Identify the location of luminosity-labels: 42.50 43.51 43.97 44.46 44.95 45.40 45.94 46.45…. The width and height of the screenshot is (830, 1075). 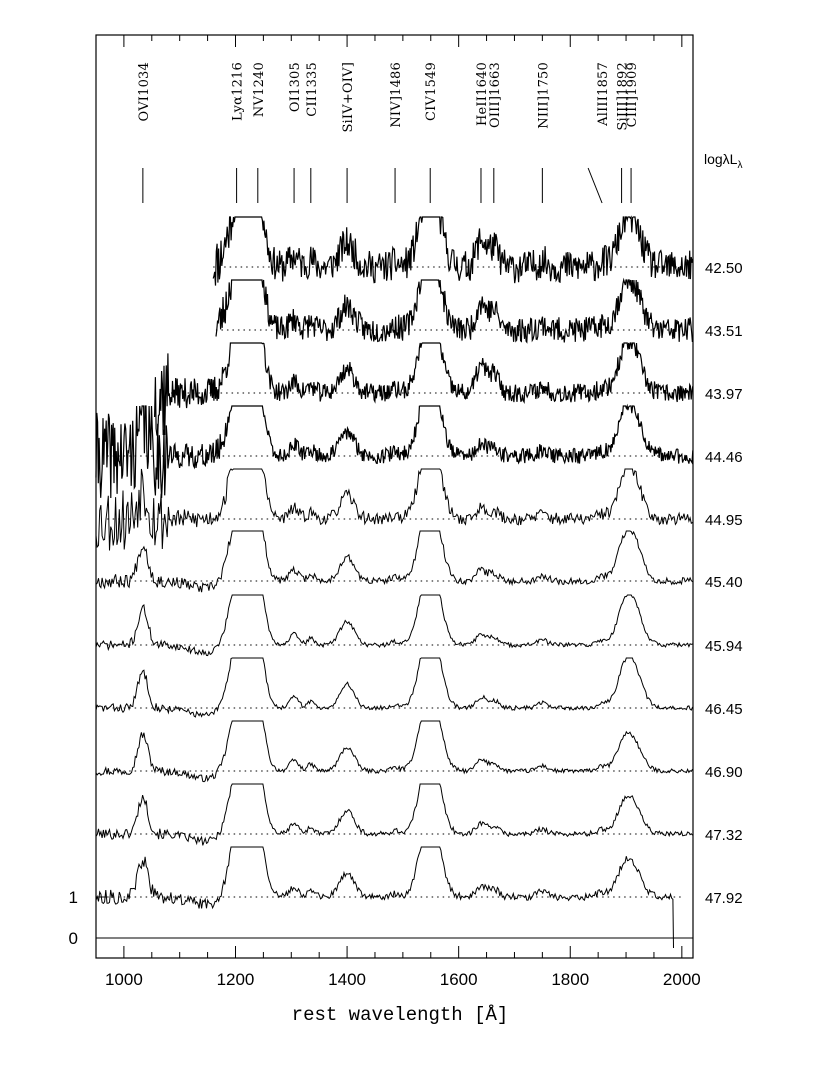
(724, 583).